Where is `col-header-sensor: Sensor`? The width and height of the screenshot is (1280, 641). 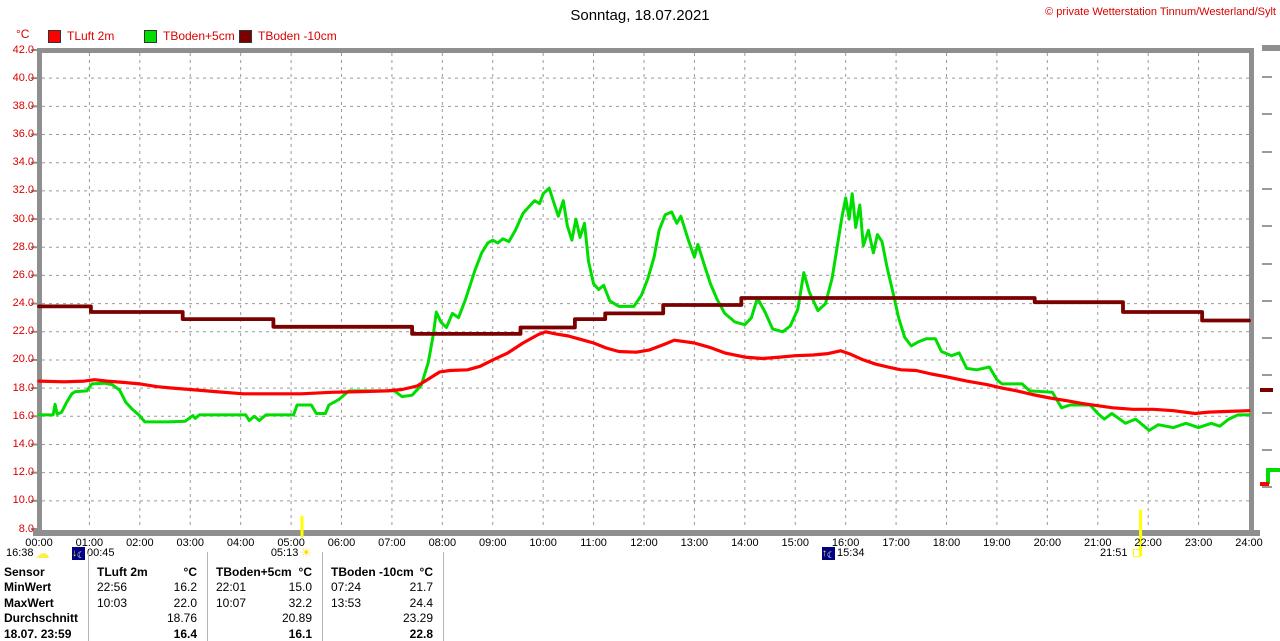 col-header-sensor: Sensor is located at coordinates (24, 571).